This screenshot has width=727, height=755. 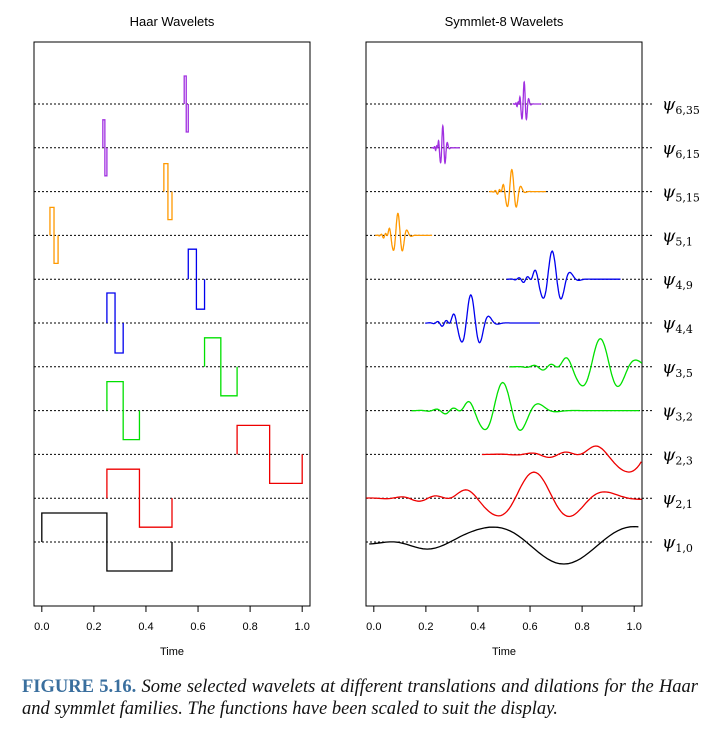 I want to click on haar-panel-title: Haar Wavelets, so click(x=172, y=21).